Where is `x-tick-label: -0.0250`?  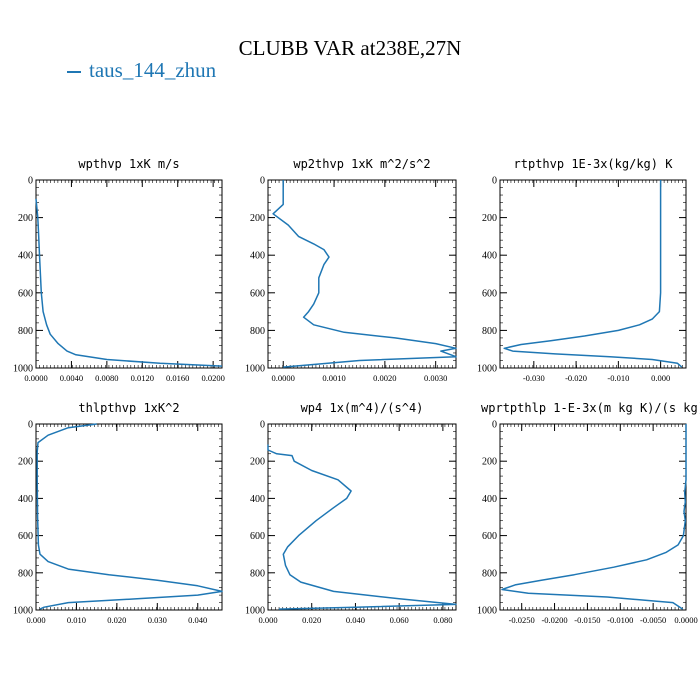 x-tick-label: -0.0250 is located at coordinates (522, 620).